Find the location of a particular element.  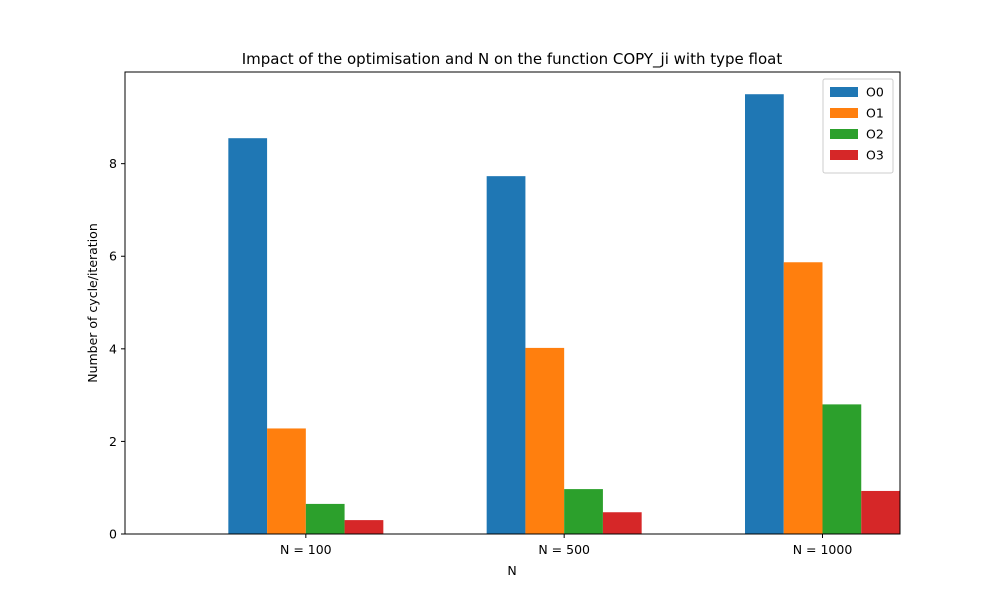

x-axis-label: N is located at coordinates (511, 570).